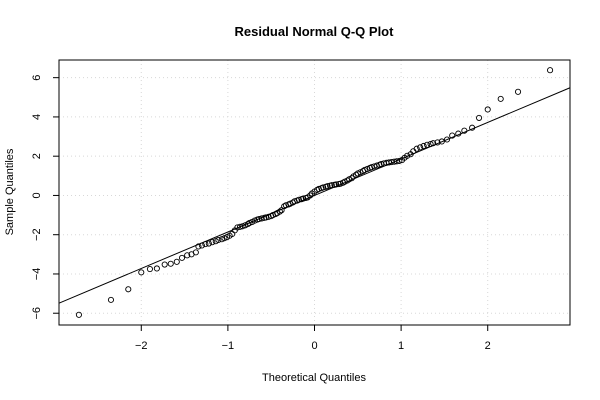 The width and height of the screenshot is (600, 400). What do you see at coordinates (45, 197) in the screenshot?
I see `y-axis: −6 −4 −2 0 2 4 6` at bounding box center [45, 197].